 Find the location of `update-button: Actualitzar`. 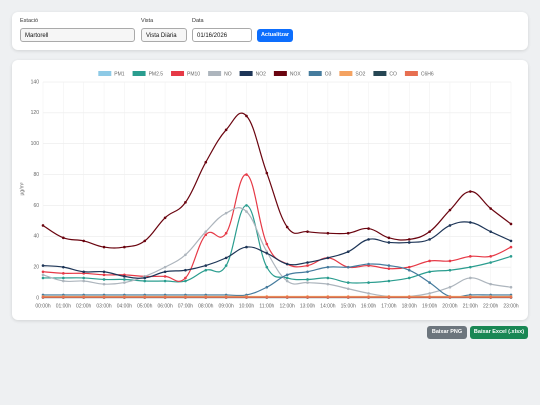

update-button: Actualitzar is located at coordinates (275, 35).